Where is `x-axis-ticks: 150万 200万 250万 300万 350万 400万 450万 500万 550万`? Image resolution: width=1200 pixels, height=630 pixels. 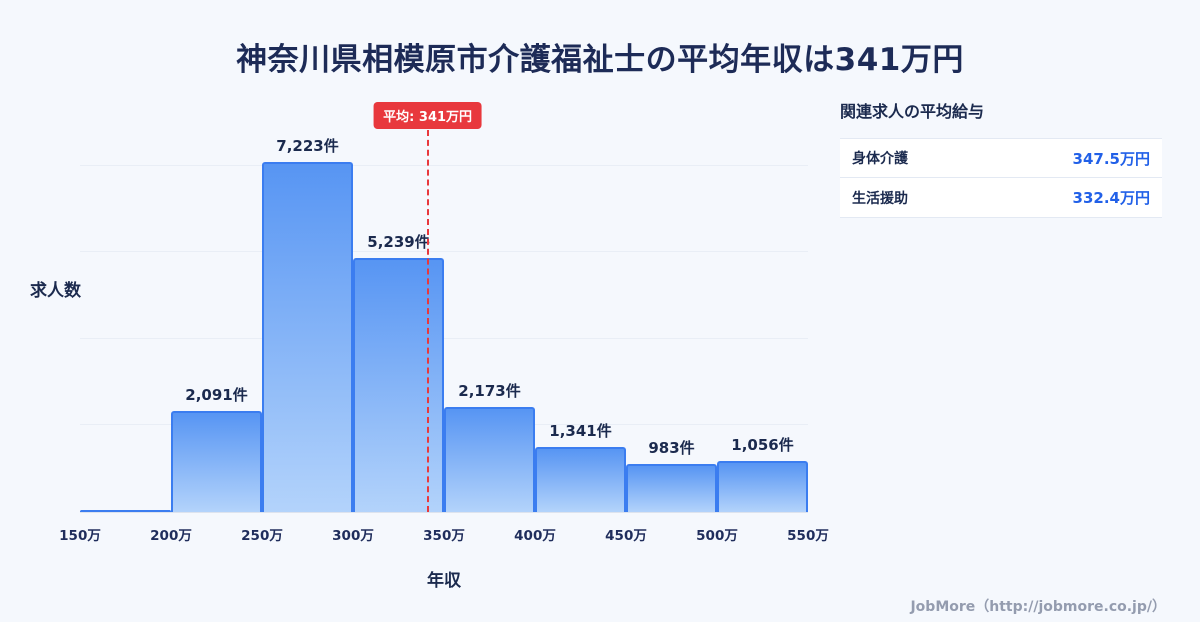
x-axis-ticks: 150万 200万 250万 300万 350万 400万 450万 500万 550万 is located at coordinates (444, 534).